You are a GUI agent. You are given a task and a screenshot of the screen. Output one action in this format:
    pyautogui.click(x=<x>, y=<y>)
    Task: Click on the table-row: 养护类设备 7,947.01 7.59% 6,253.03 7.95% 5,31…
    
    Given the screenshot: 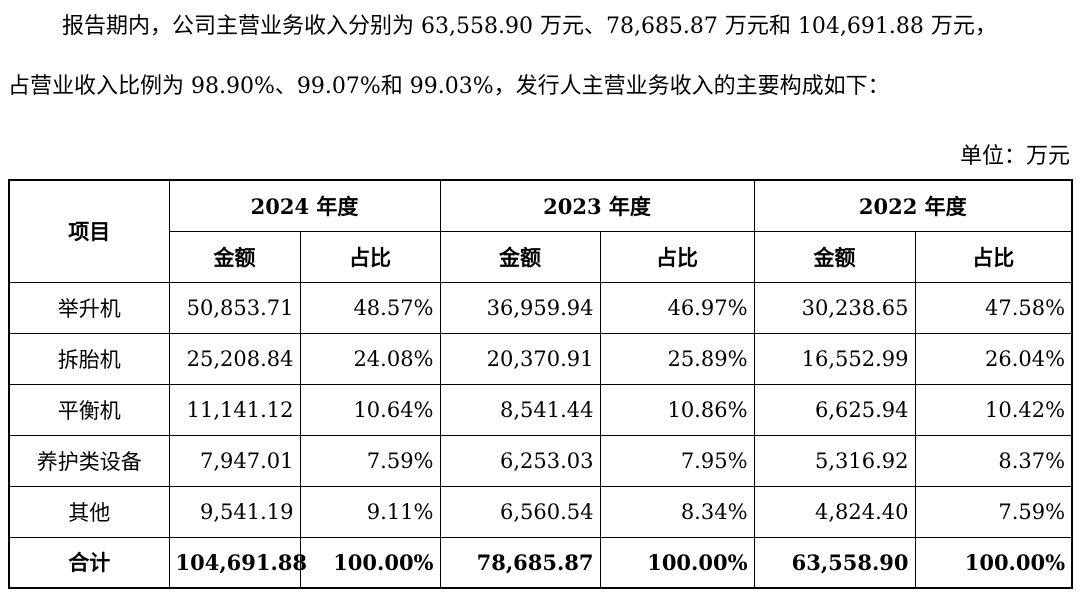 What is the action you would take?
    pyautogui.click(x=540, y=460)
    